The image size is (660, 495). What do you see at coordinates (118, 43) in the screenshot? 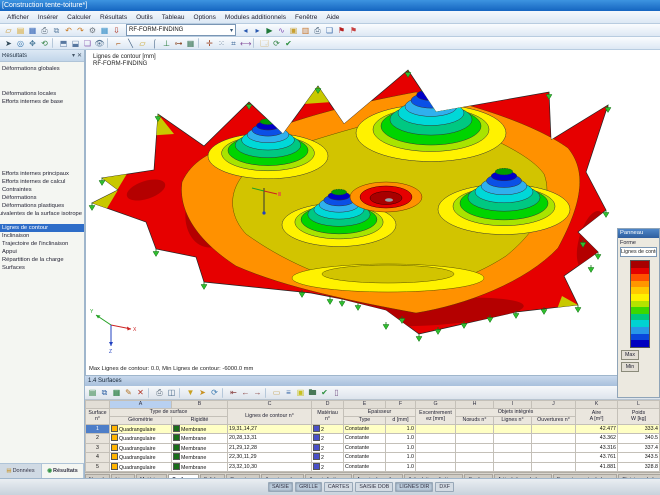
I see `node-icon: ⌐` at bounding box center [118, 43].